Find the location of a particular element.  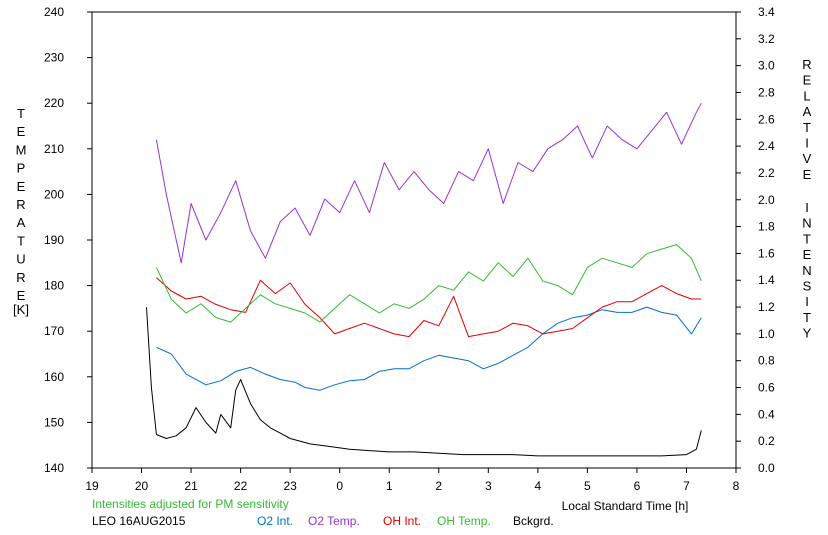

legend-bckgrd: Bckgrd. is located at coordinates (533, 521).